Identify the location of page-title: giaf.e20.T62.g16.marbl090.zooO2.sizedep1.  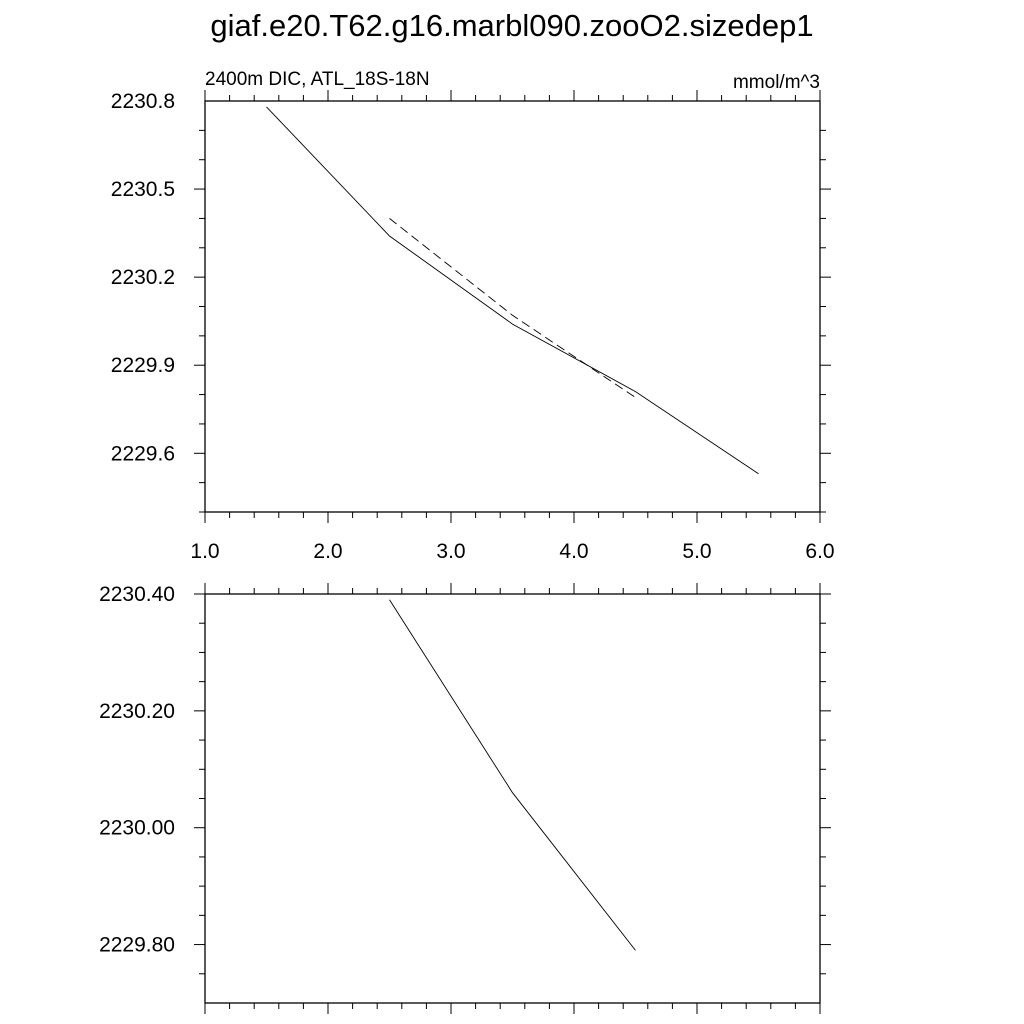
(512, 25).